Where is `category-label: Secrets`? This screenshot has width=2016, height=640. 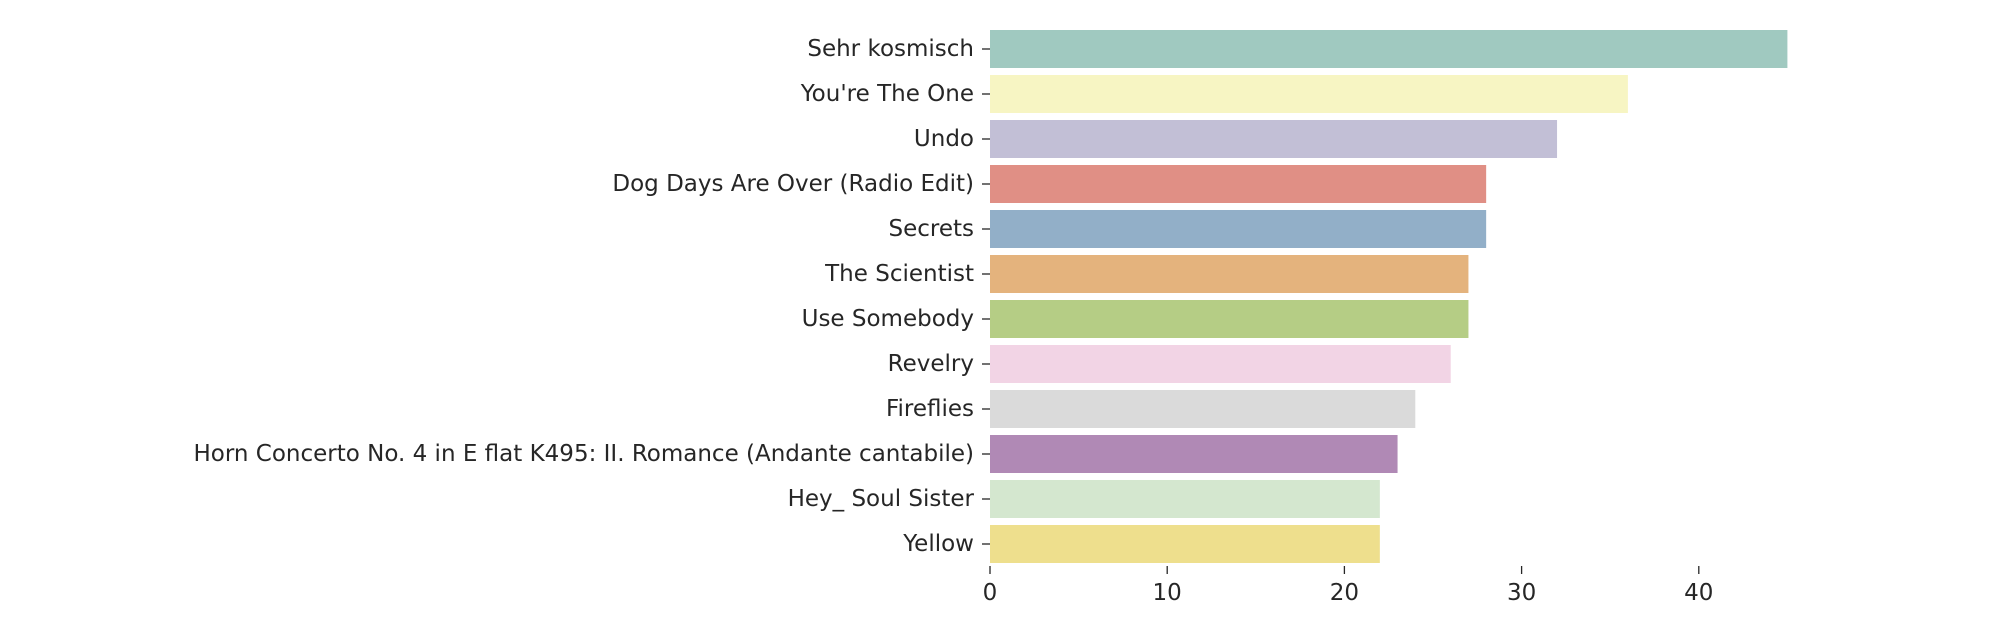 category-label: Secrets is located at coordinates (932, 229).